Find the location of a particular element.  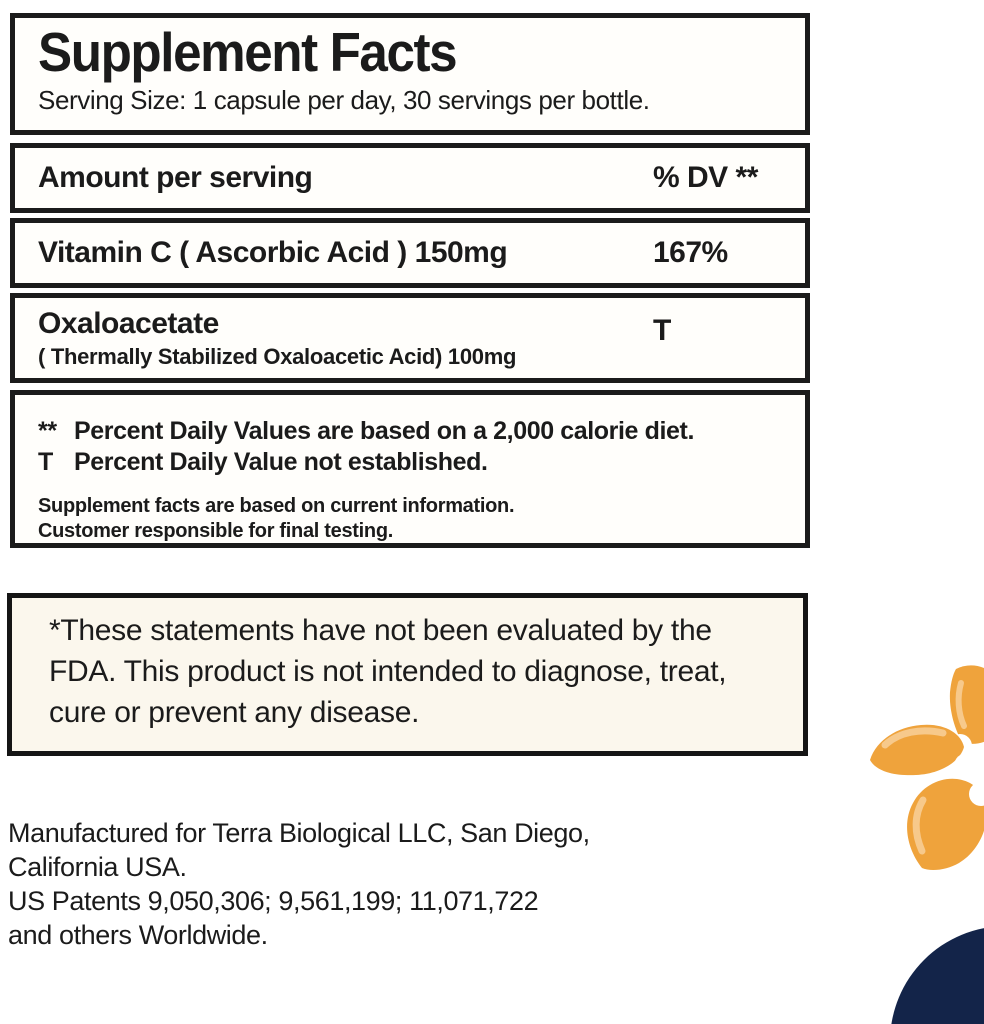

supplement-facts-title: Supplement Facts is located at coordinates (248, 52).